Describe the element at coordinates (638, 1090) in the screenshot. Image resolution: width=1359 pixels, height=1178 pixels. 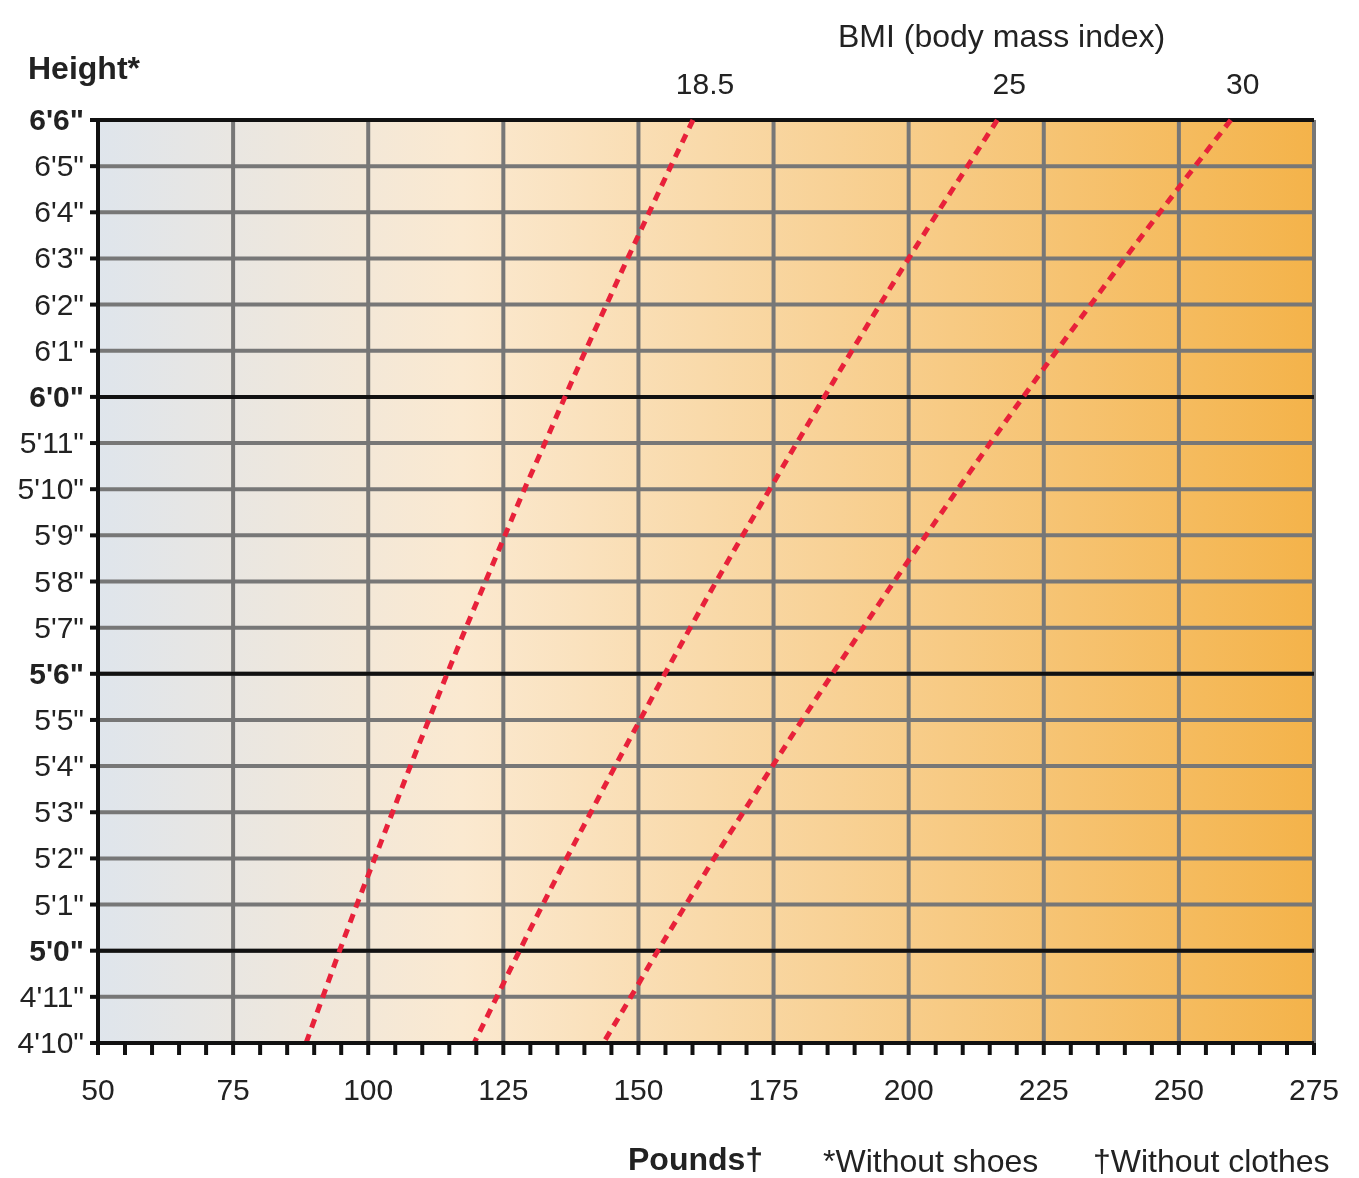
I see `x-tick-label: 150` at that location.